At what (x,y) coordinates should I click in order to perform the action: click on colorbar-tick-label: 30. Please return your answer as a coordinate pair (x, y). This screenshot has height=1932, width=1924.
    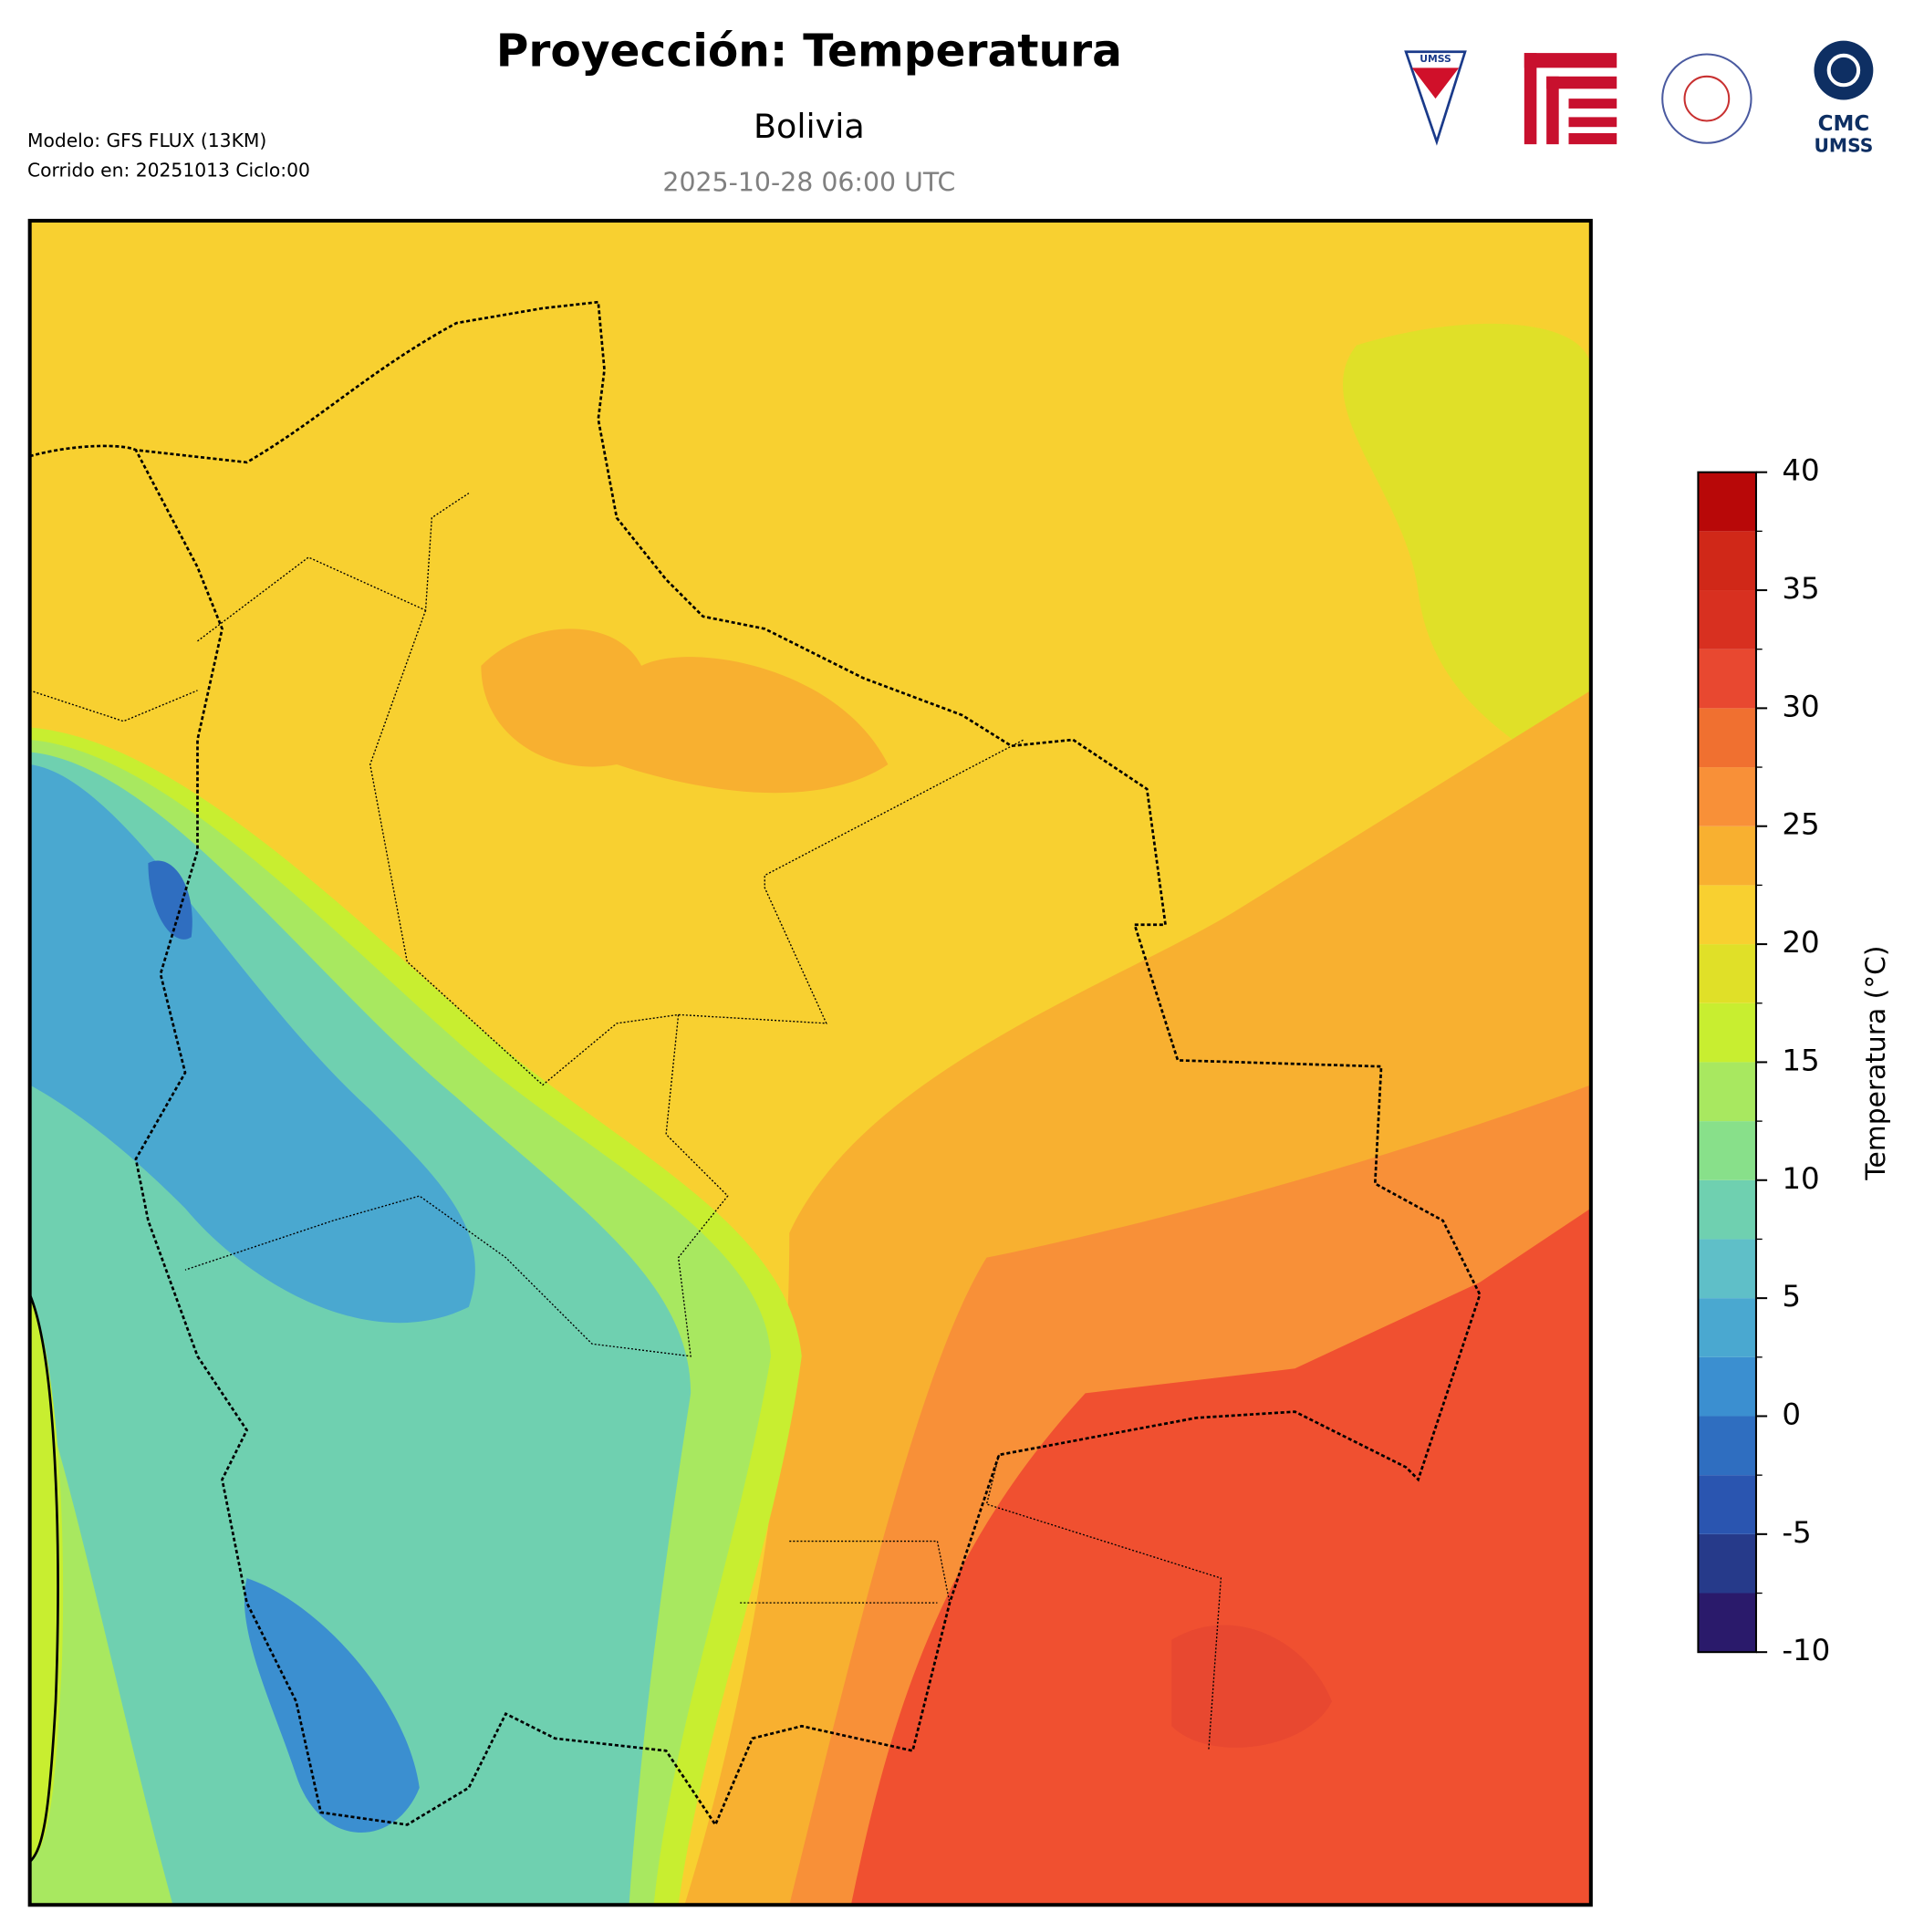
    Looking at the image, I should click on (1800, 706).